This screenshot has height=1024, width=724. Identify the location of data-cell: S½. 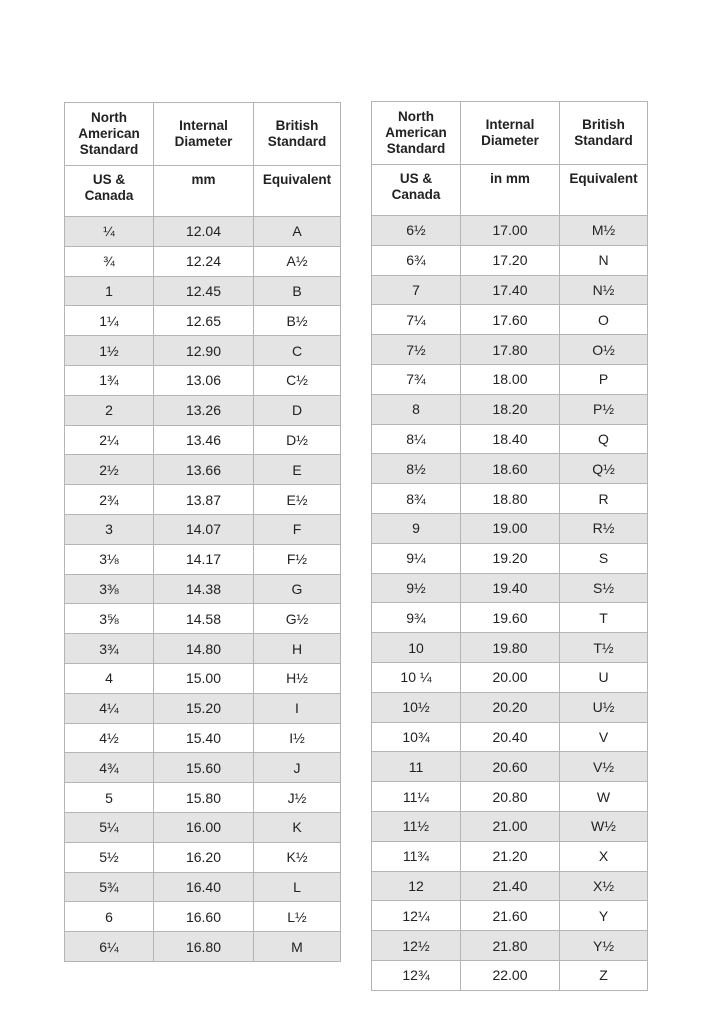
(603, 588).